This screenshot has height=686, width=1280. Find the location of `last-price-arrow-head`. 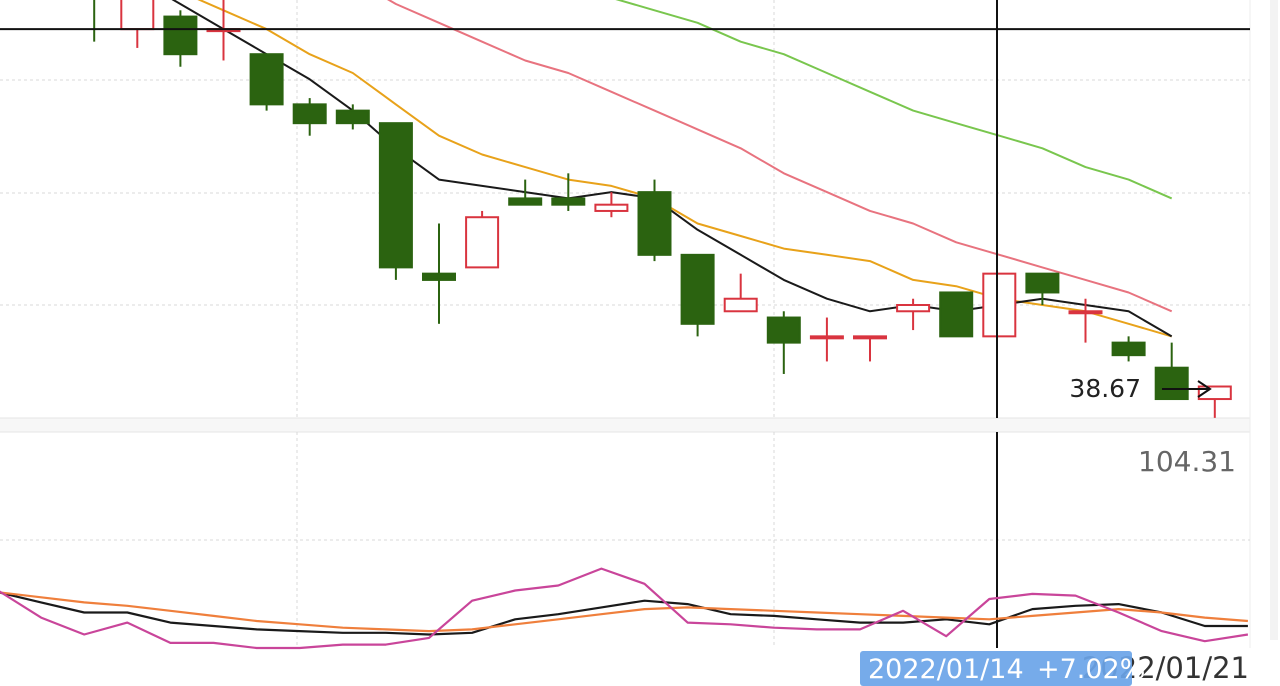

last-price-arrow-head is located at coordinates (1204, 389).